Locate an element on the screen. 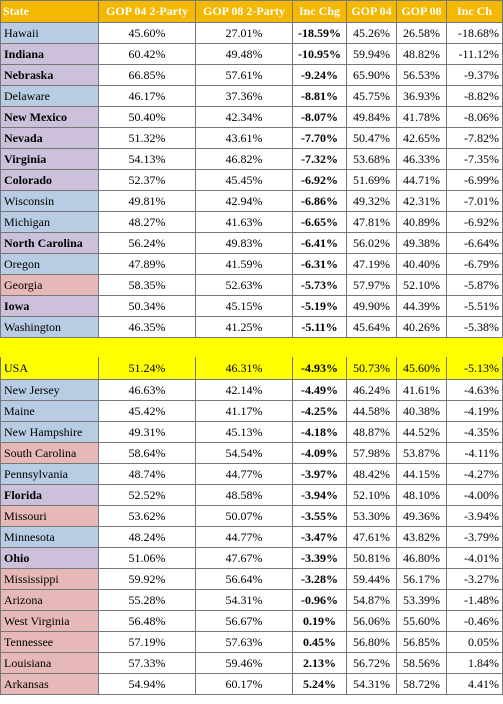 The height and width of the screenshot is (704, 503). gop04-2party-cell: 55.28% is located at coordinates (147, 600).